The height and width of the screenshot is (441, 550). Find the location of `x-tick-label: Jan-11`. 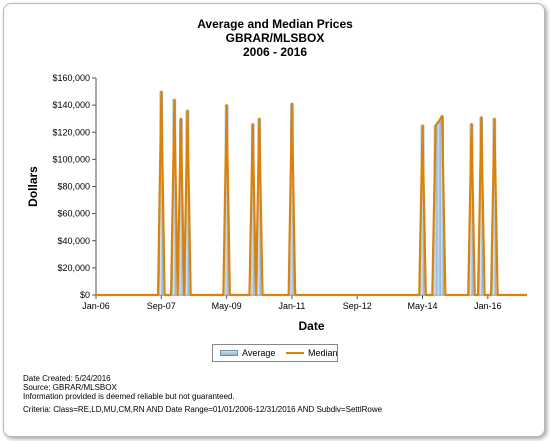

x-tick-label: Jan-11 is located at coordinates (291, 306).